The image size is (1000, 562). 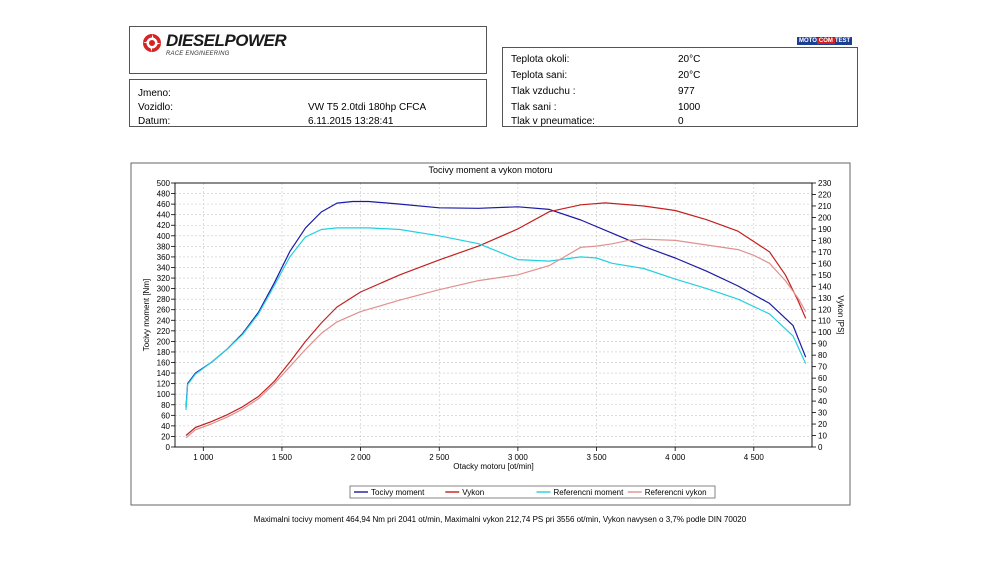 I want to click on y-tick-label: 280, so click(x=164, y=299).